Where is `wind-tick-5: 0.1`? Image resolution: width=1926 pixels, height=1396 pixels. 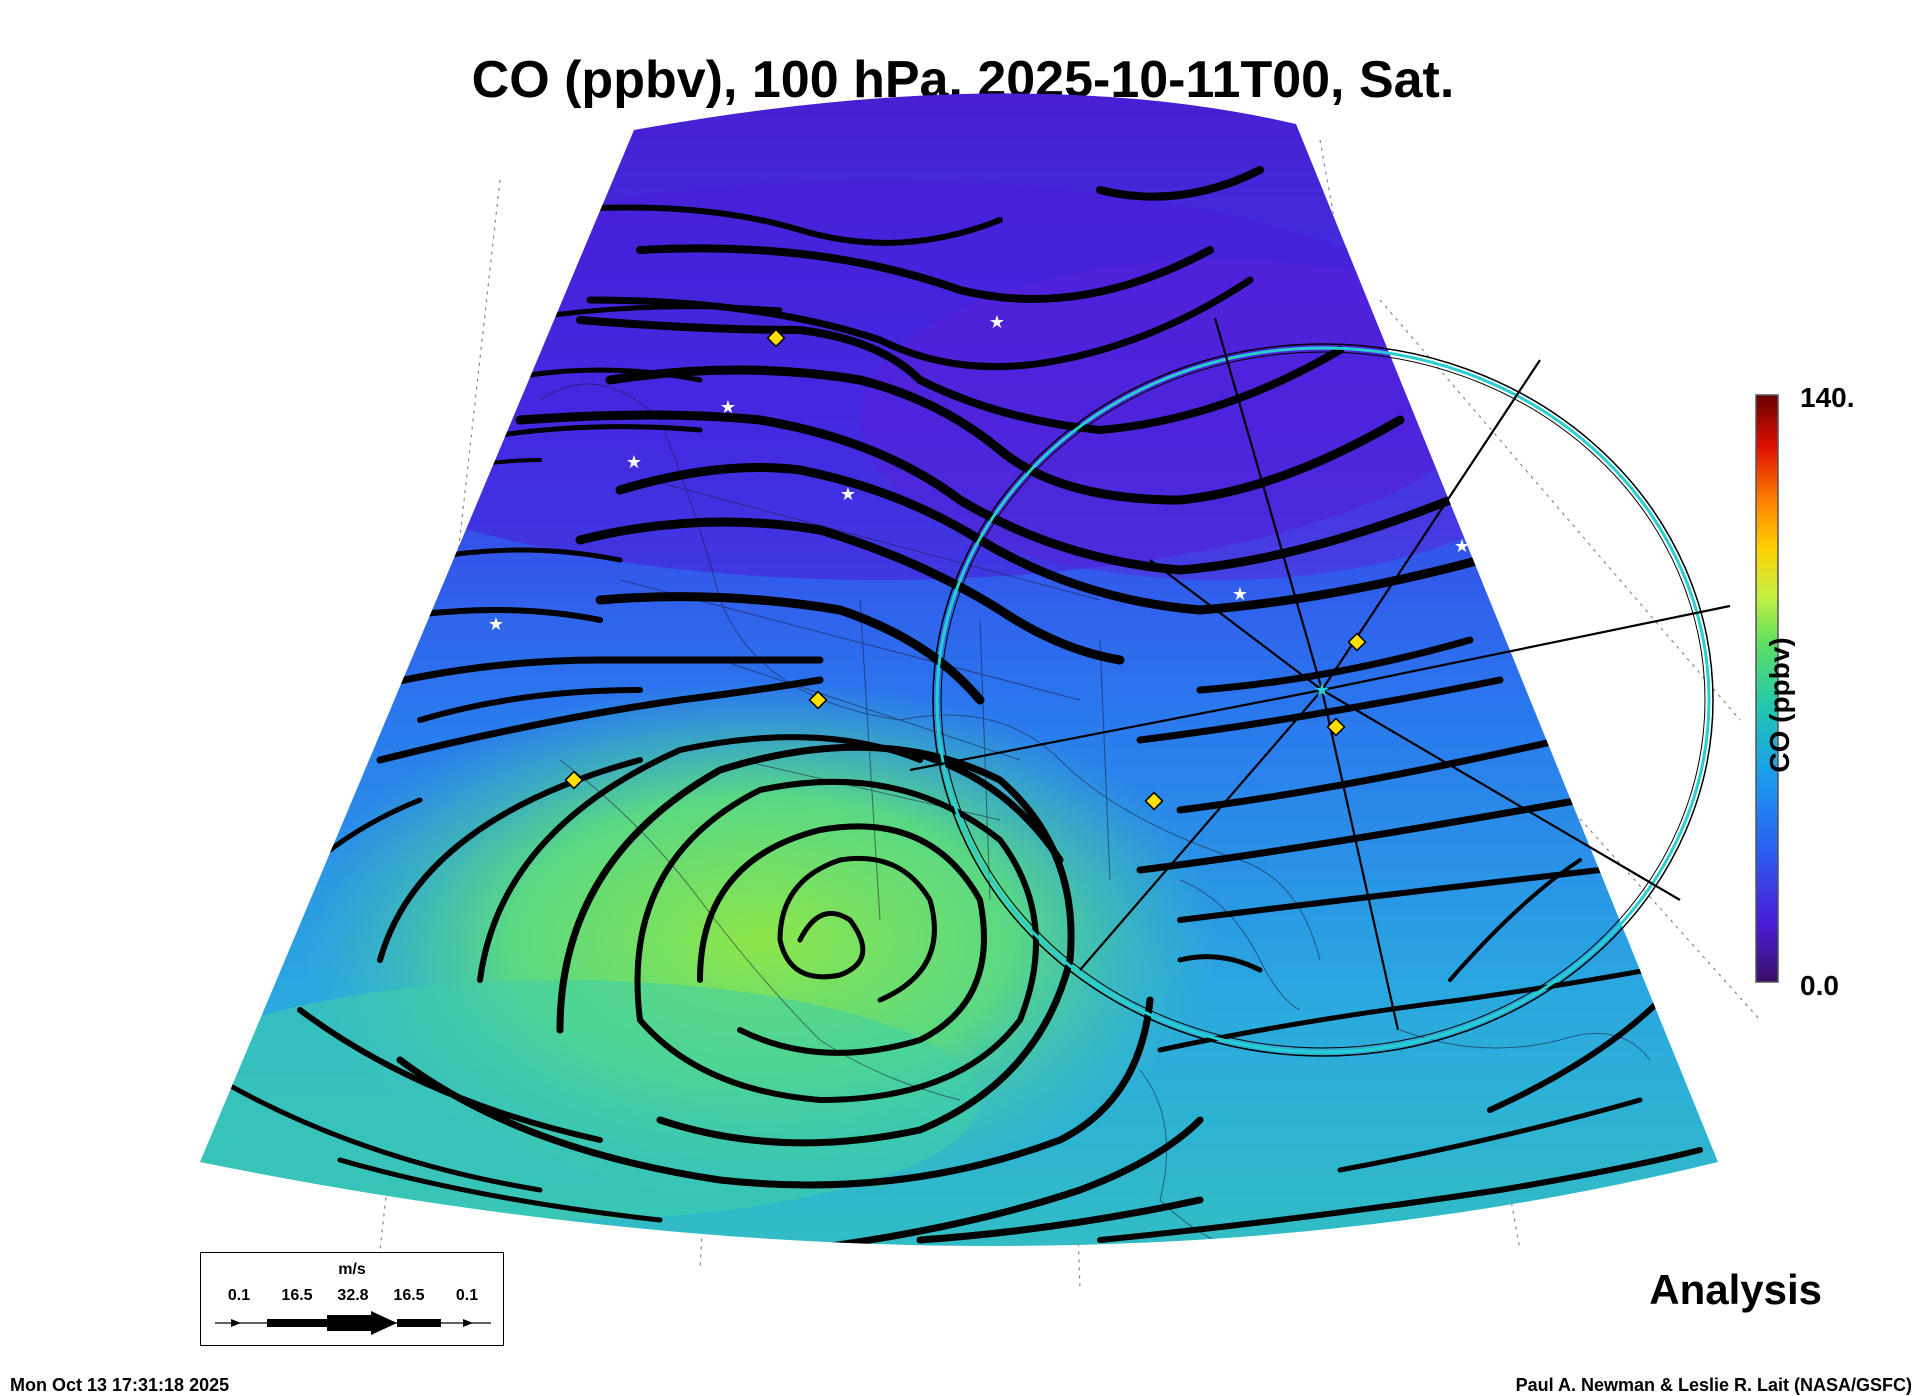
wind-tick-5: 0.1 is located at coordinates (467, 1295).